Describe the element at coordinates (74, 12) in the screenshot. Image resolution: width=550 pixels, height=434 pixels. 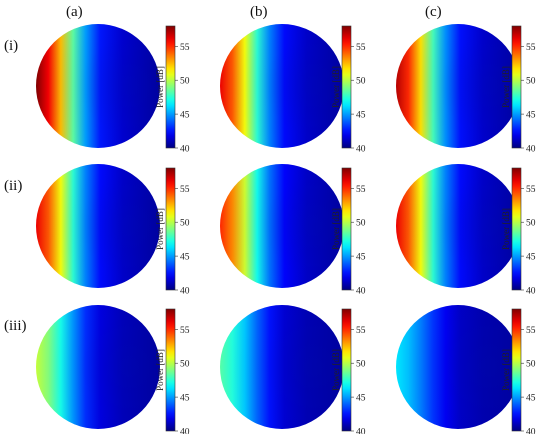
I see `column-label-a: (a)` at that location.